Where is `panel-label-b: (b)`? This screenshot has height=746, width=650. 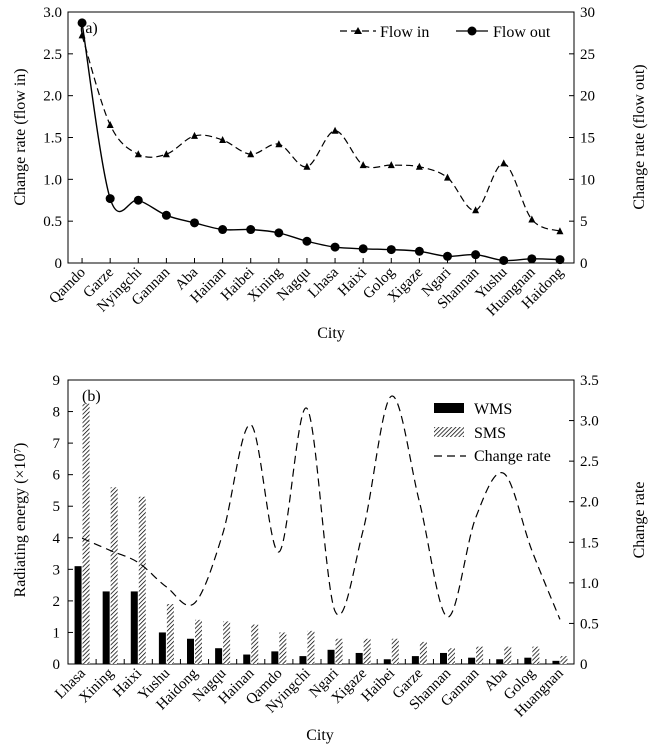
panel-label-b: (b) is located at coordinates (91, 396).